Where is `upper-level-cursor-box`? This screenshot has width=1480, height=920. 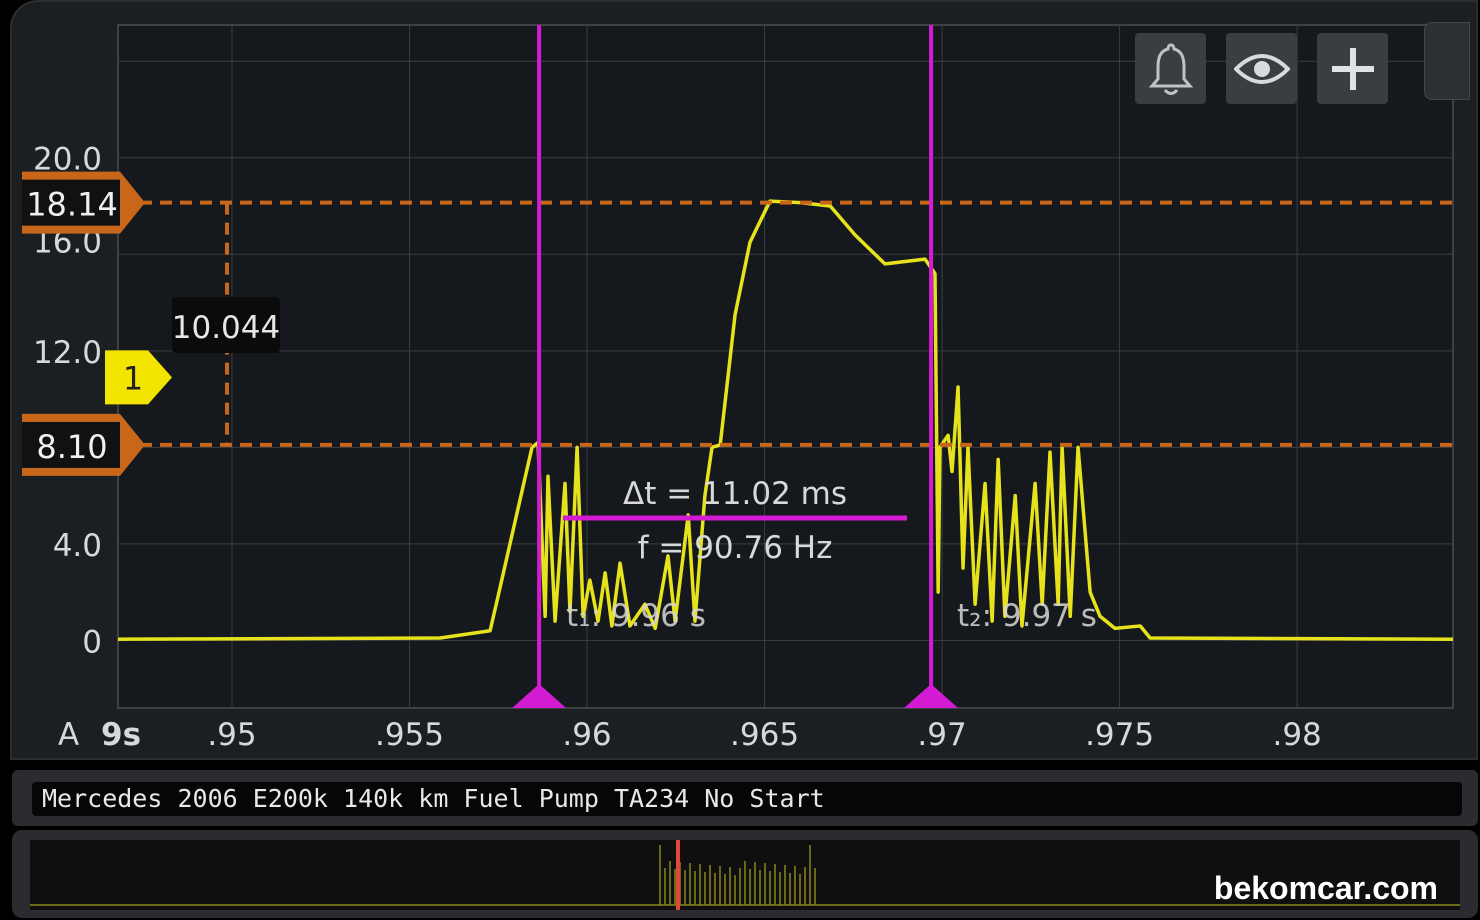
upper-level-cursor-box is located at coordinates (71, 202).